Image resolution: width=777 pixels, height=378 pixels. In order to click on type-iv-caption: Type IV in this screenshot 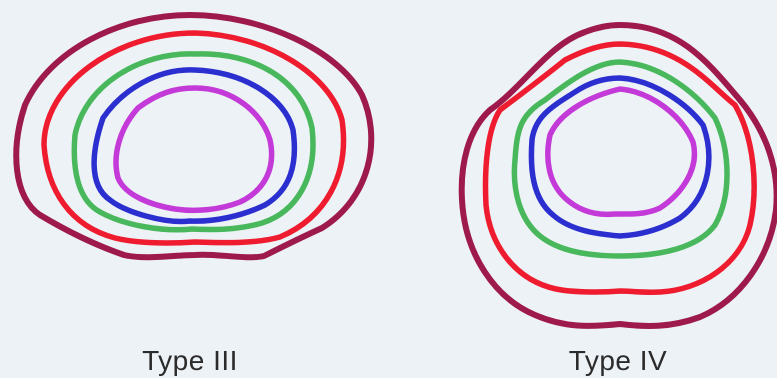, I will do `click(618, 360)`.